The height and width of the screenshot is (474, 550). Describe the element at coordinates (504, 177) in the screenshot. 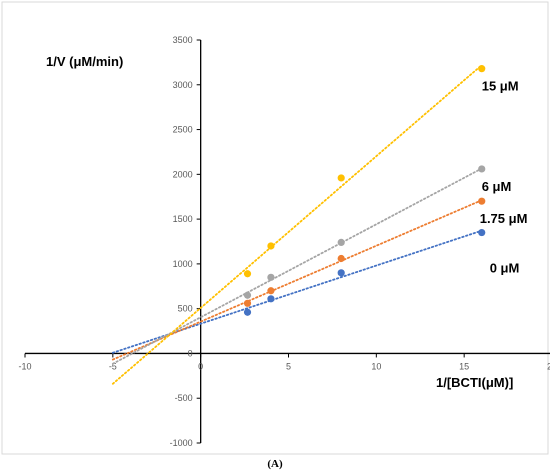

I see `series-labels: 0 μM 1.75 μM 6 μM 15 μM` at that location.